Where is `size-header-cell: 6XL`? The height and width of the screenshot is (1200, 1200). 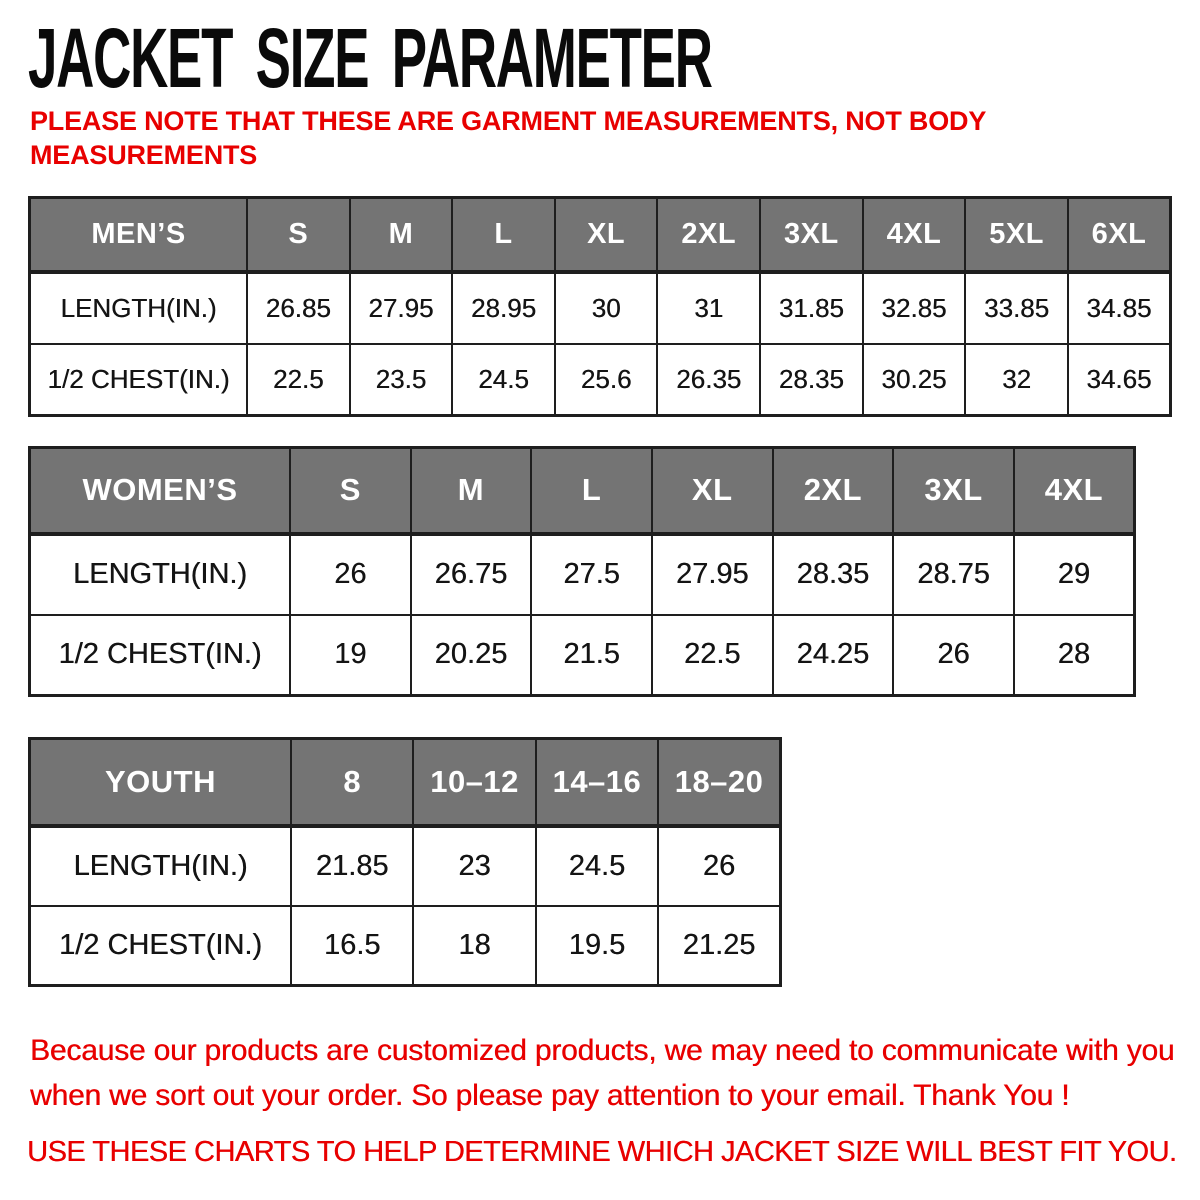 size-header-cell: 6XL is located at coordinates (1119, 235).